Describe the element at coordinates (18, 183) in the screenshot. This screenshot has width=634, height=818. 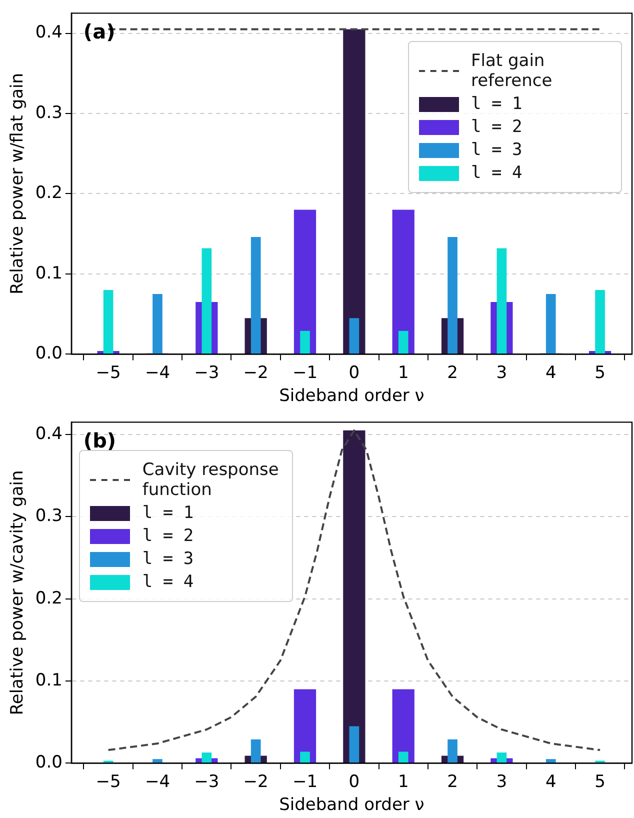
I see `y-axis-title: Relative power w/flat gain` at that location.